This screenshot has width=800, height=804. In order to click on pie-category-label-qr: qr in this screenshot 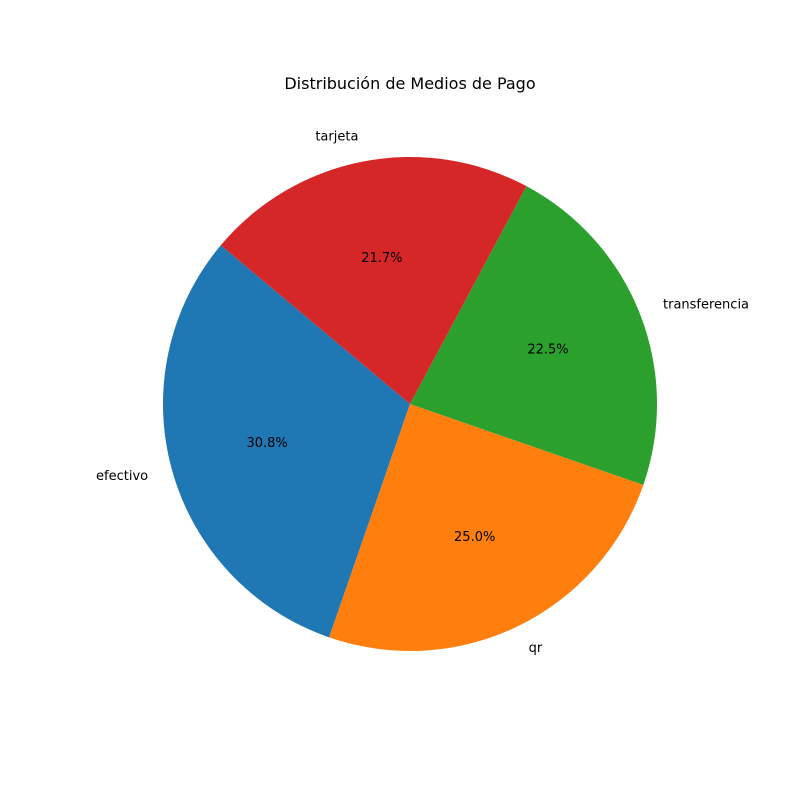, I will do `click(536, 648)`.